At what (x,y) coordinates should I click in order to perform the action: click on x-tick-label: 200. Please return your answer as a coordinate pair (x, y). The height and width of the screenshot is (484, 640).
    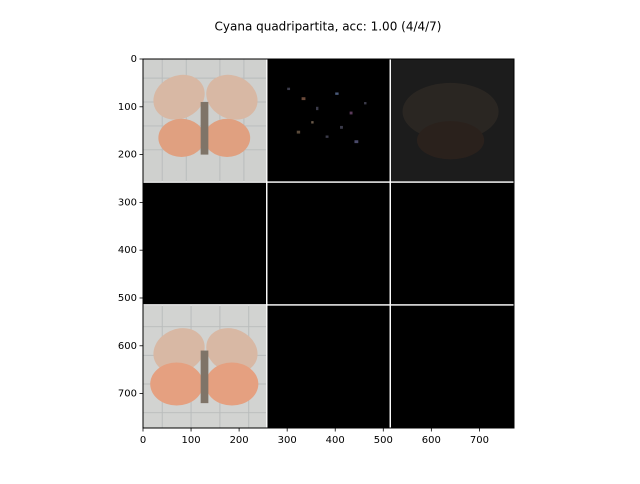
    Looking at the image, I should click on (239, 440).